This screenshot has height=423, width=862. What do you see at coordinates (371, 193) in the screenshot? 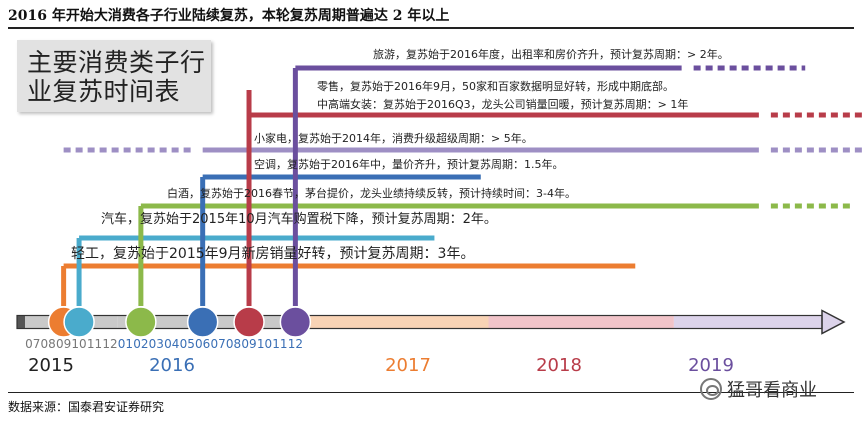
I see `series-label-白酒: 白酒，复苏始于2016春节，茅台提价，龙头业绩持续反转，预计持续时间：3-4年。` at bounding box center [371, 193].